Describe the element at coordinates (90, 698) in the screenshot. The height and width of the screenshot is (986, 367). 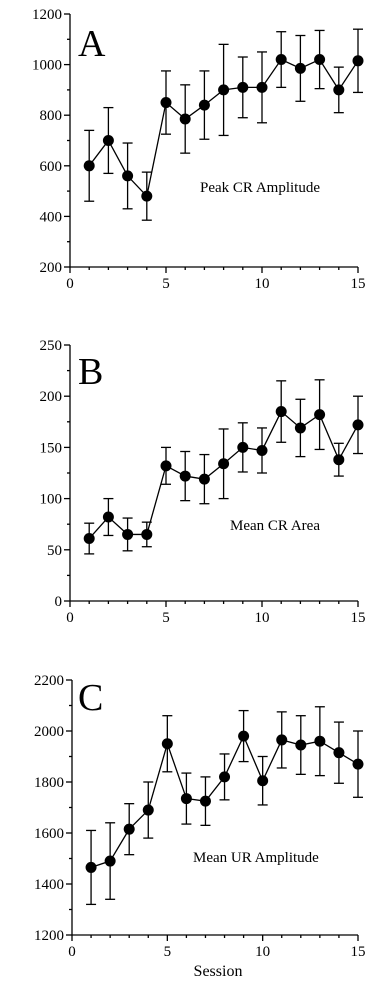
I see `panel-letter: C` at that location.